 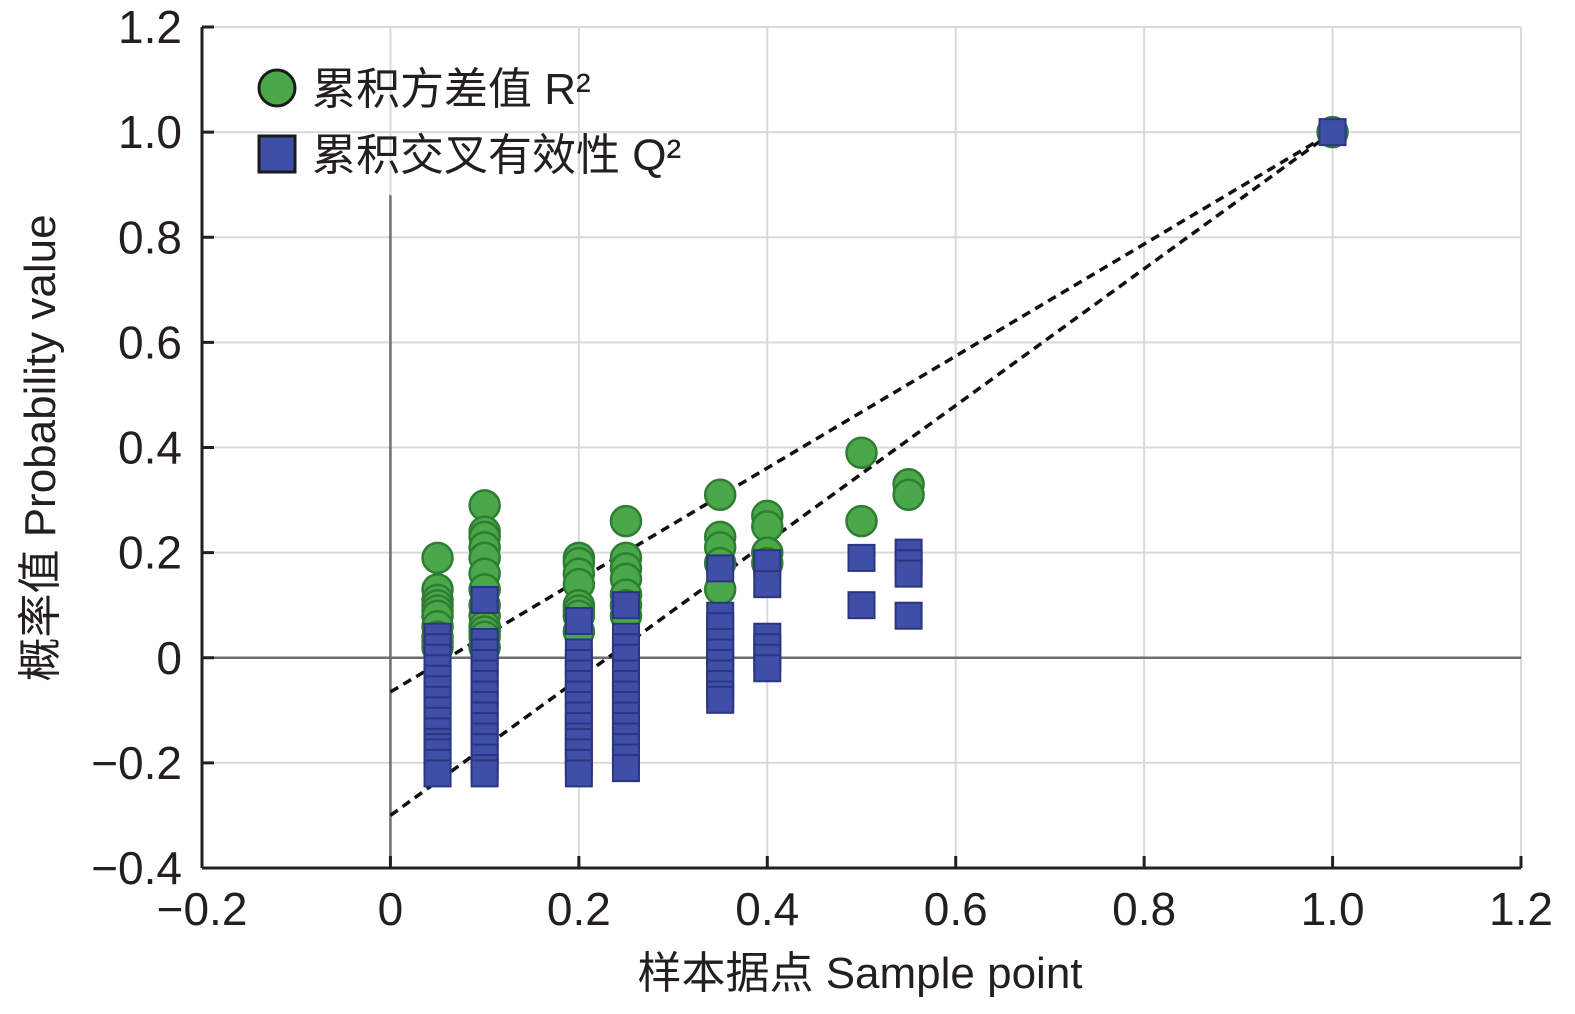 What do you see at coordinates (150, 27) in the screenshot?
I see `y-tick-label: 1.2` at bounding box center [150, 27].